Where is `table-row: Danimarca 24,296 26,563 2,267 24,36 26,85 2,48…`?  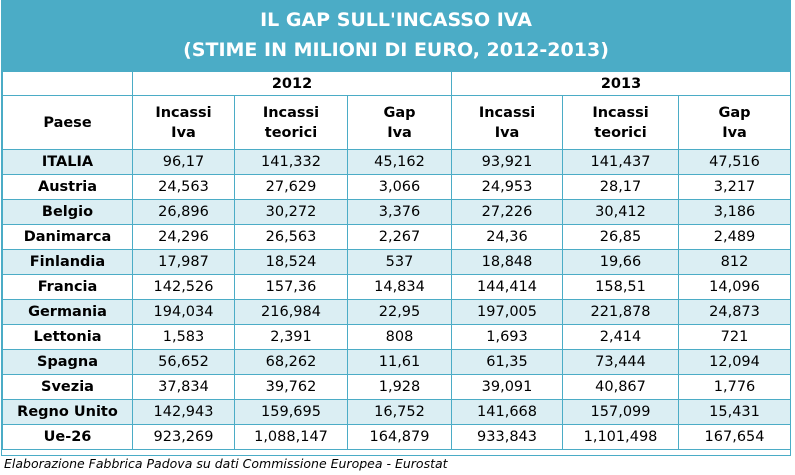
table-row: Danimarca 24,296 26,563 2,267 24,36 26,85 2,48… is located at coordinates (397, 237).